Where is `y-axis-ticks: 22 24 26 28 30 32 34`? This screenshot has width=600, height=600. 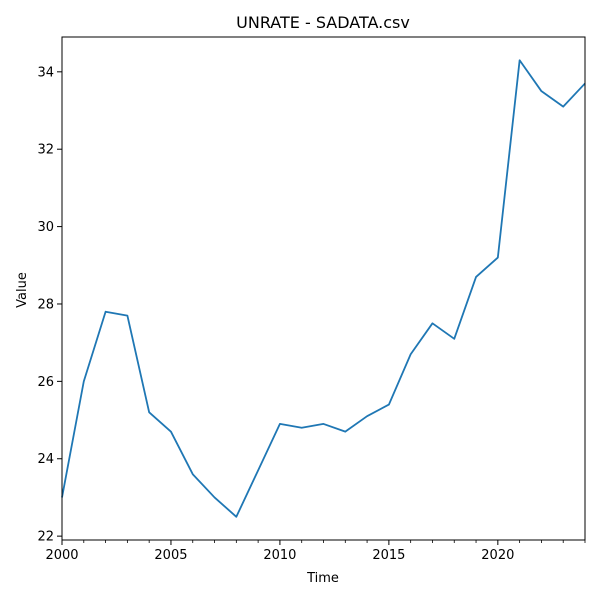
y-axis-ticks: 22 24 26 28 30 32 34 is located at coordinates (49, 305).